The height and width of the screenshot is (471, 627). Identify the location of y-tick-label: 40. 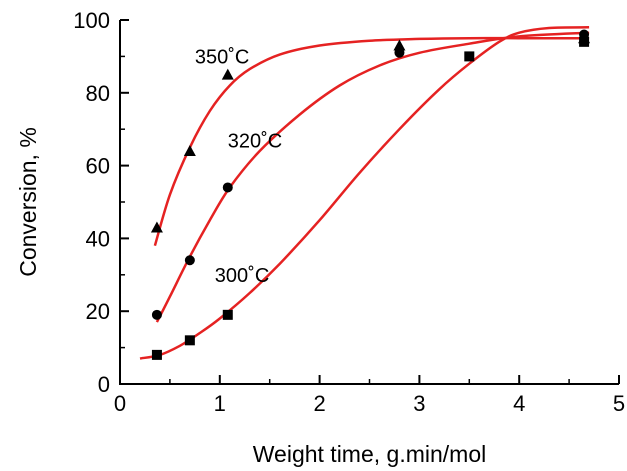
(98, 238).